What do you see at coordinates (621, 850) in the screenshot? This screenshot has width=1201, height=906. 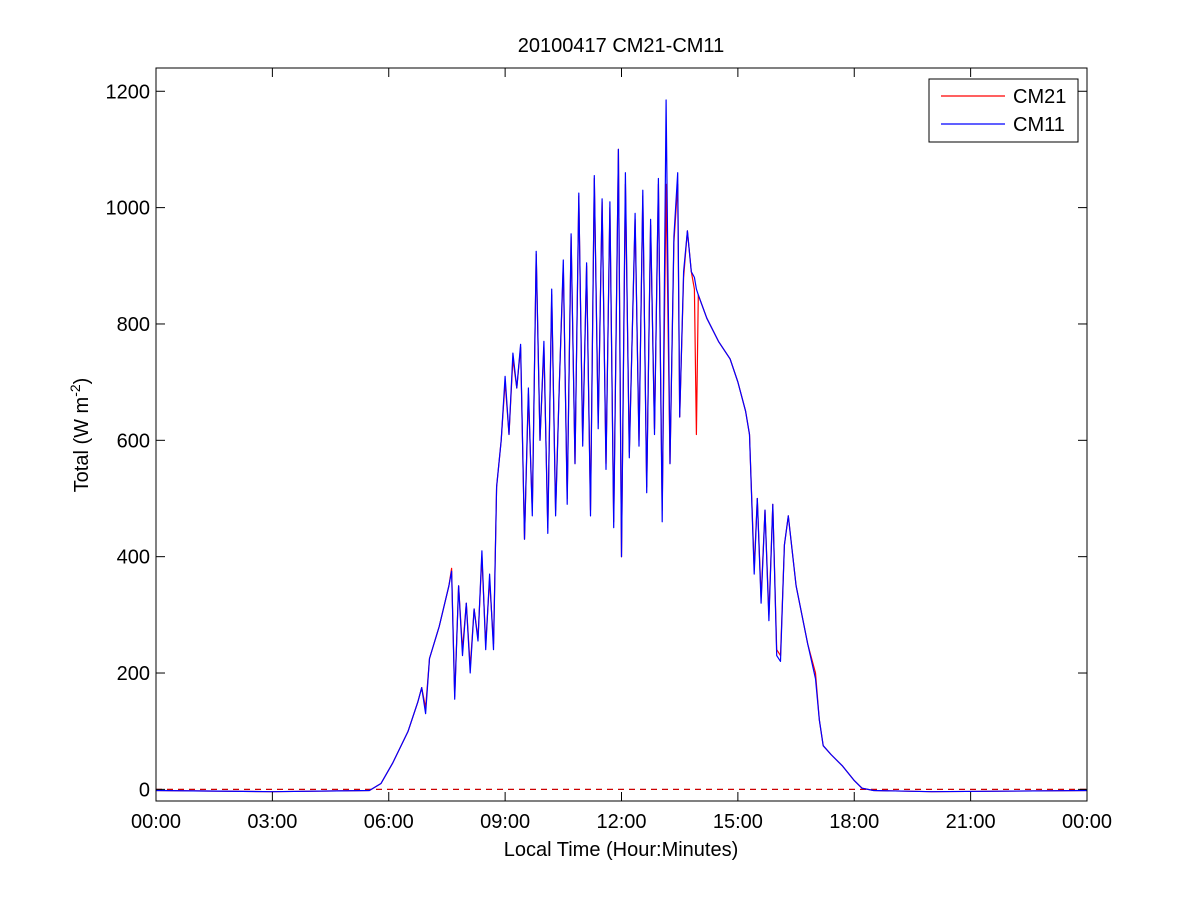 I see `x-axis-label: Local Time (Hour:Minutes)` at bounding box center [621, 850].